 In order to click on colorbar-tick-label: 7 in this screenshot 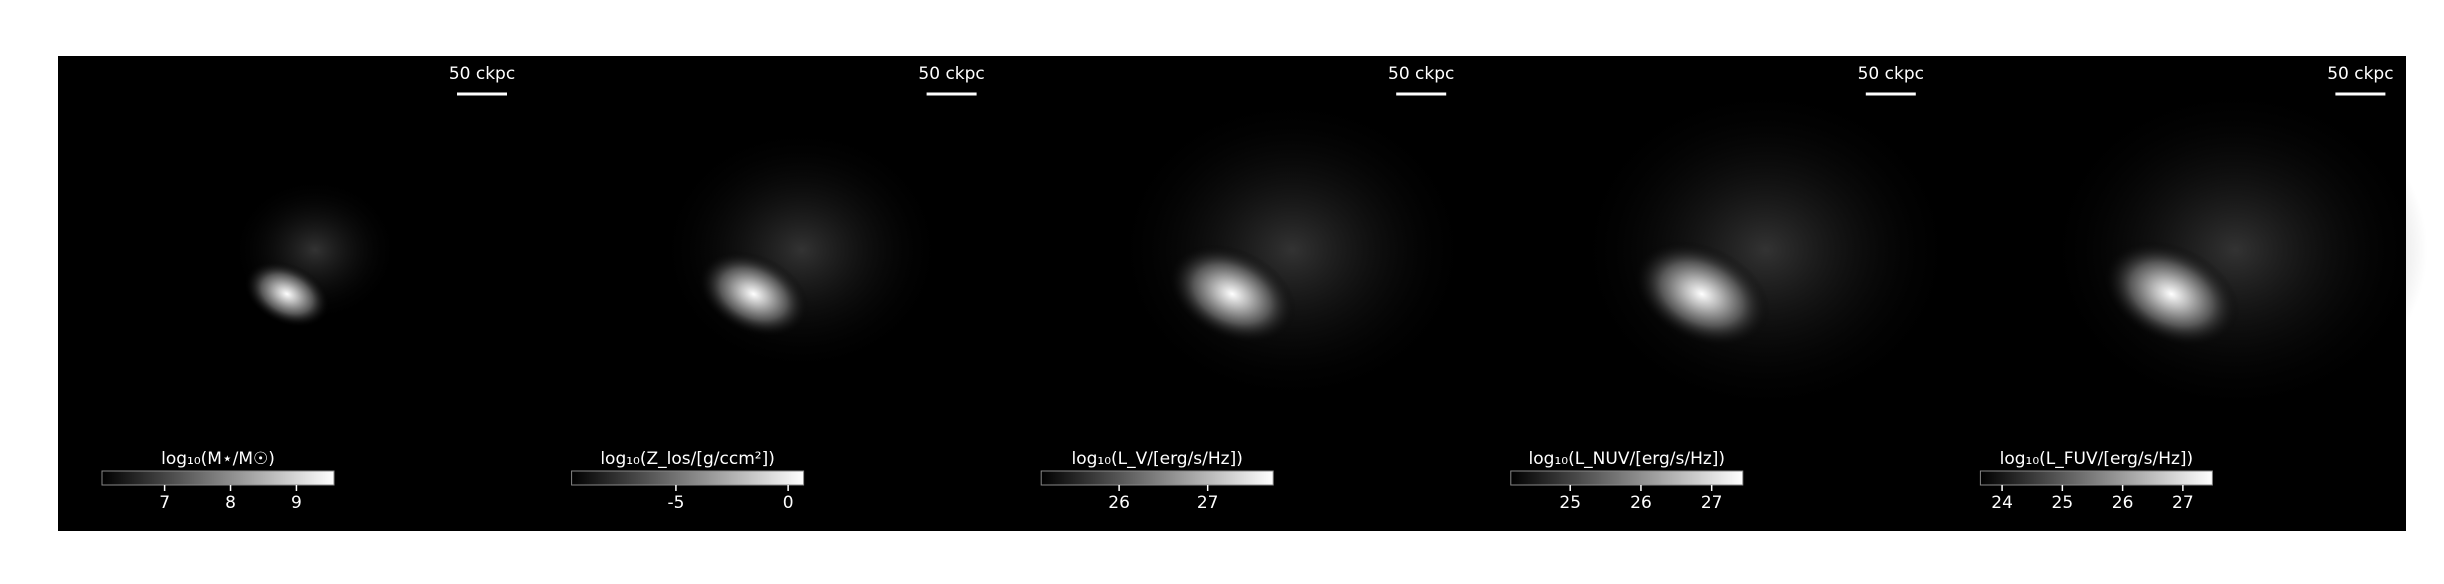, I will do `click(164, 503)`.